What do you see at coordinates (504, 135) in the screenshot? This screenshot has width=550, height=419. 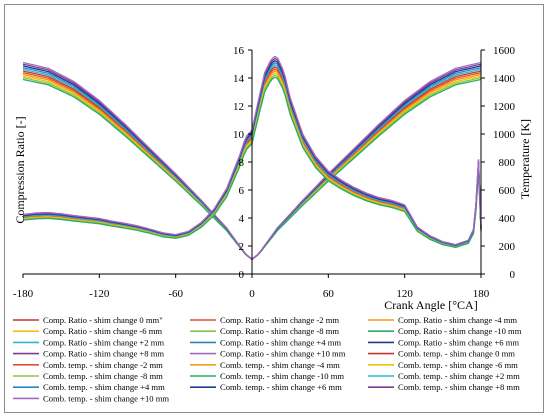 I see `y2-tick-label: 1000` at bounding box center [504, 135].